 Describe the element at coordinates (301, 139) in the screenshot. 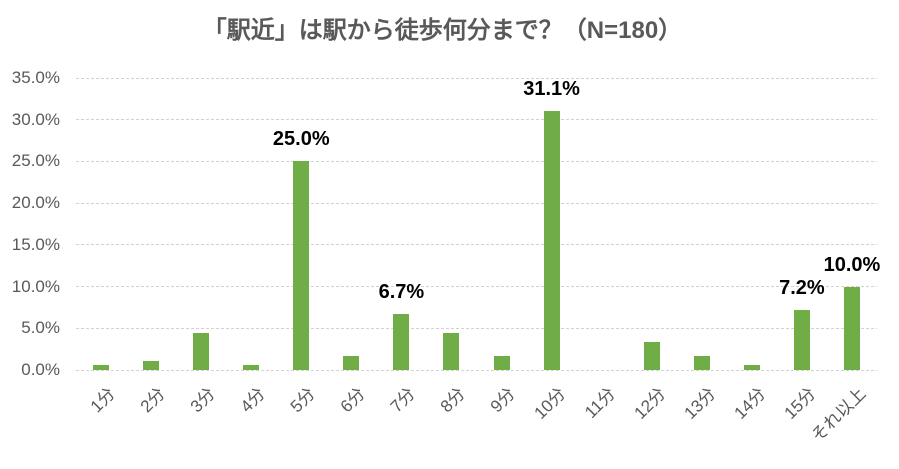

I see `bar-value-label: 25.0%` at that location.